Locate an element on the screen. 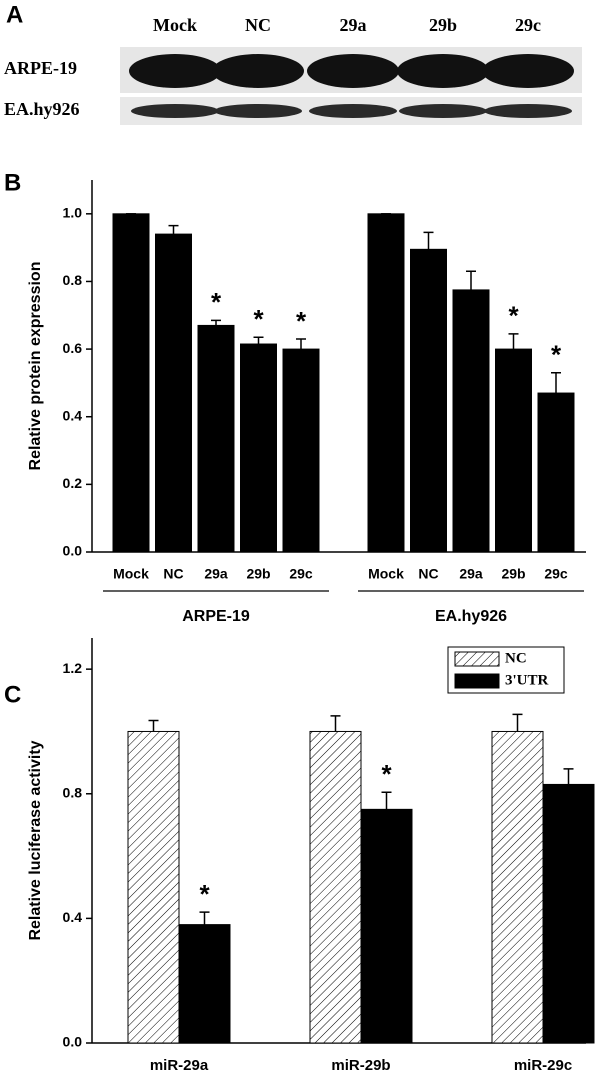 The image size is (600, 1082). legend-label: 3'UTR is located at coordinates (527, 680).